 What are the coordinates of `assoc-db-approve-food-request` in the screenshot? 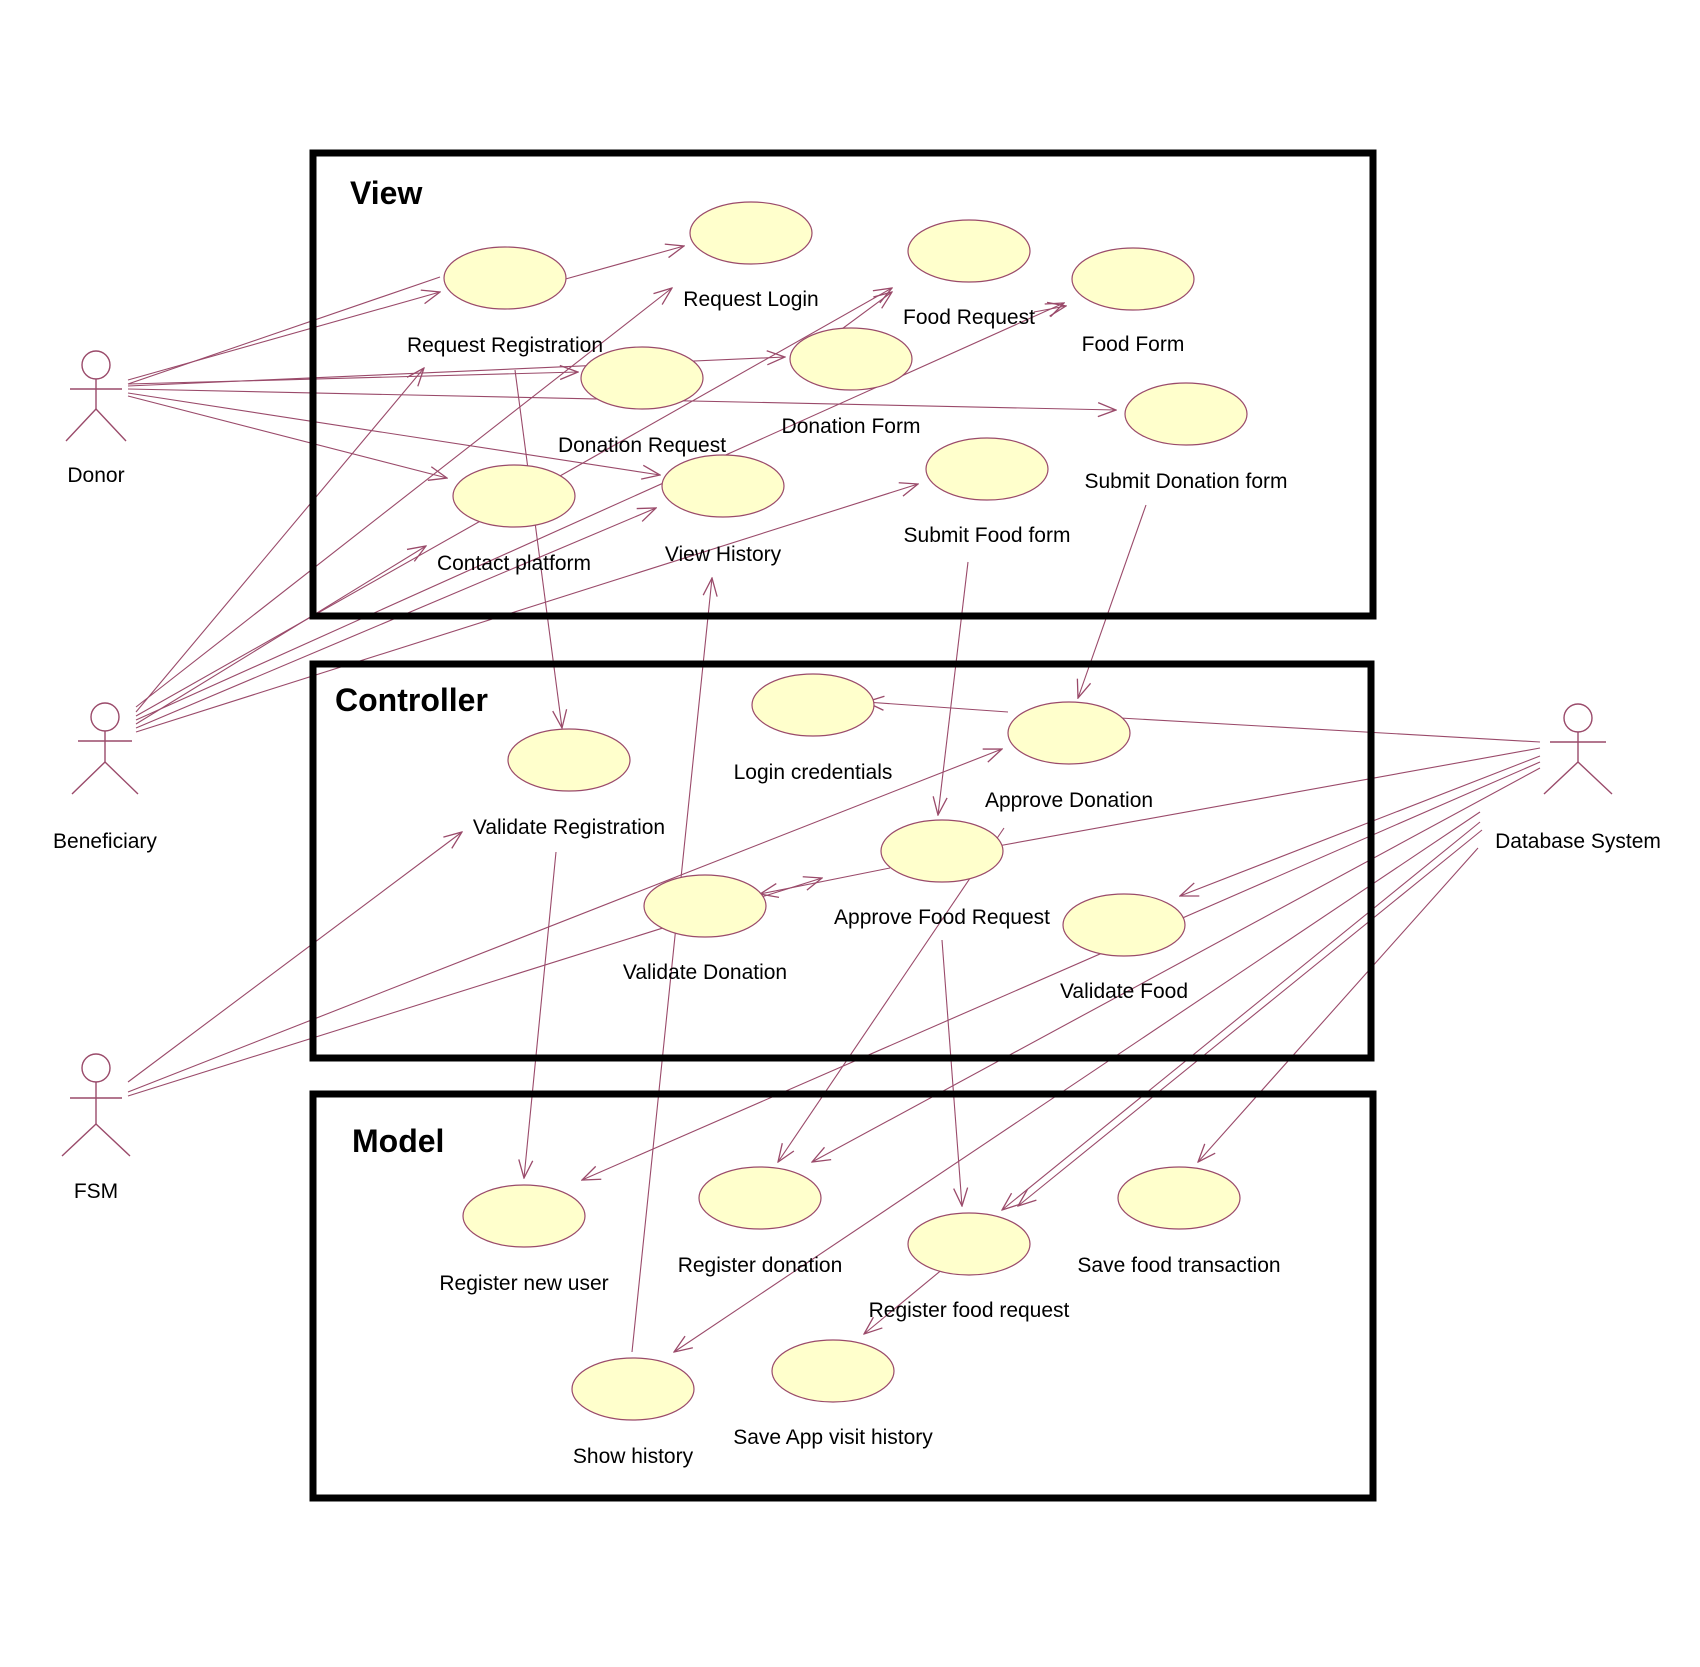 It's located at (1269, 797).